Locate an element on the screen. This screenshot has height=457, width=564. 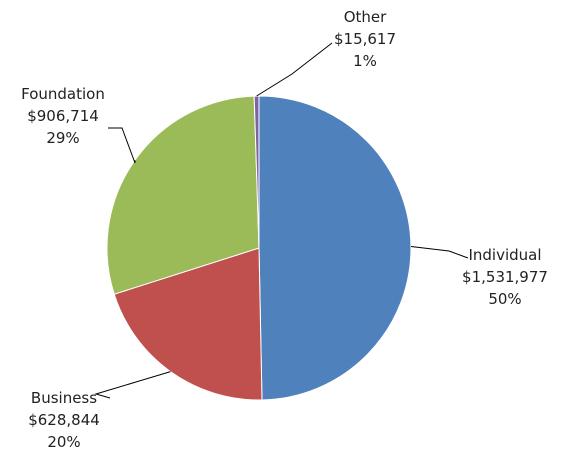
data-label-foundation: Foundation $906,714 29% is located at coordinates (63, 116).